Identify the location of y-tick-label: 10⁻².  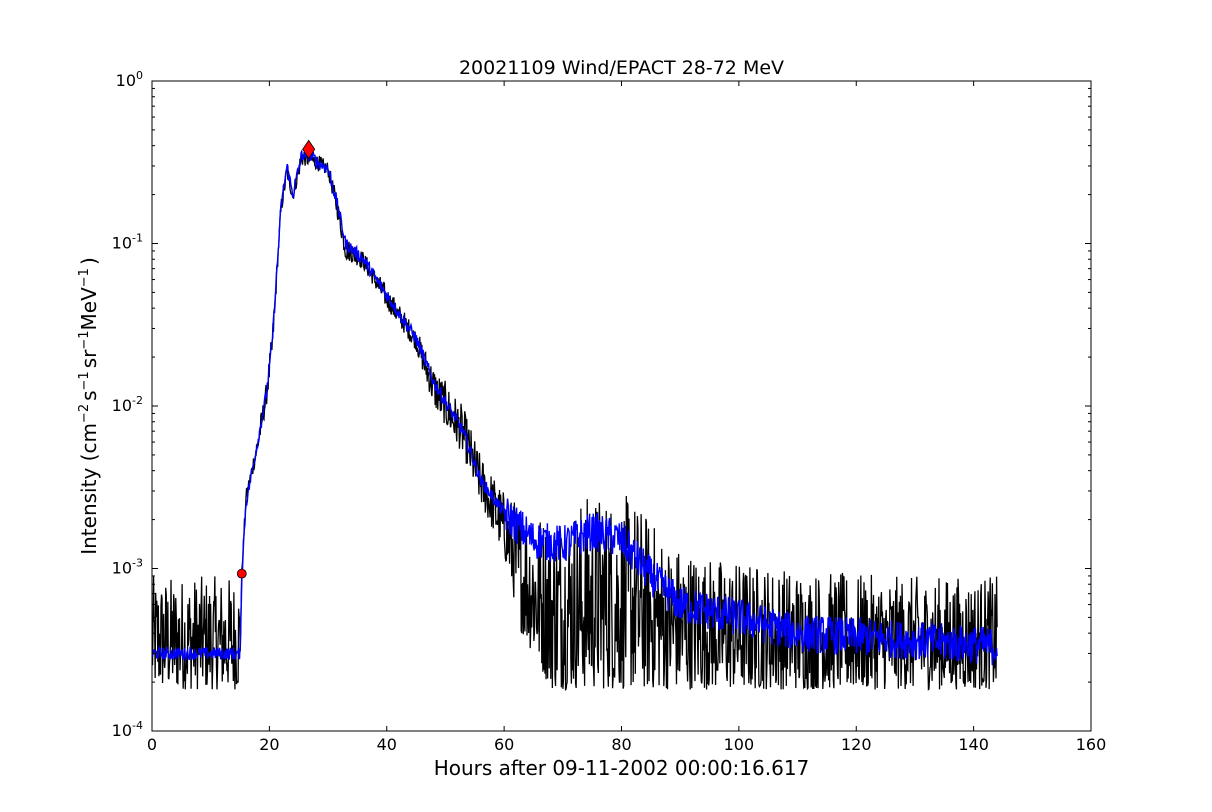
(127, 404).